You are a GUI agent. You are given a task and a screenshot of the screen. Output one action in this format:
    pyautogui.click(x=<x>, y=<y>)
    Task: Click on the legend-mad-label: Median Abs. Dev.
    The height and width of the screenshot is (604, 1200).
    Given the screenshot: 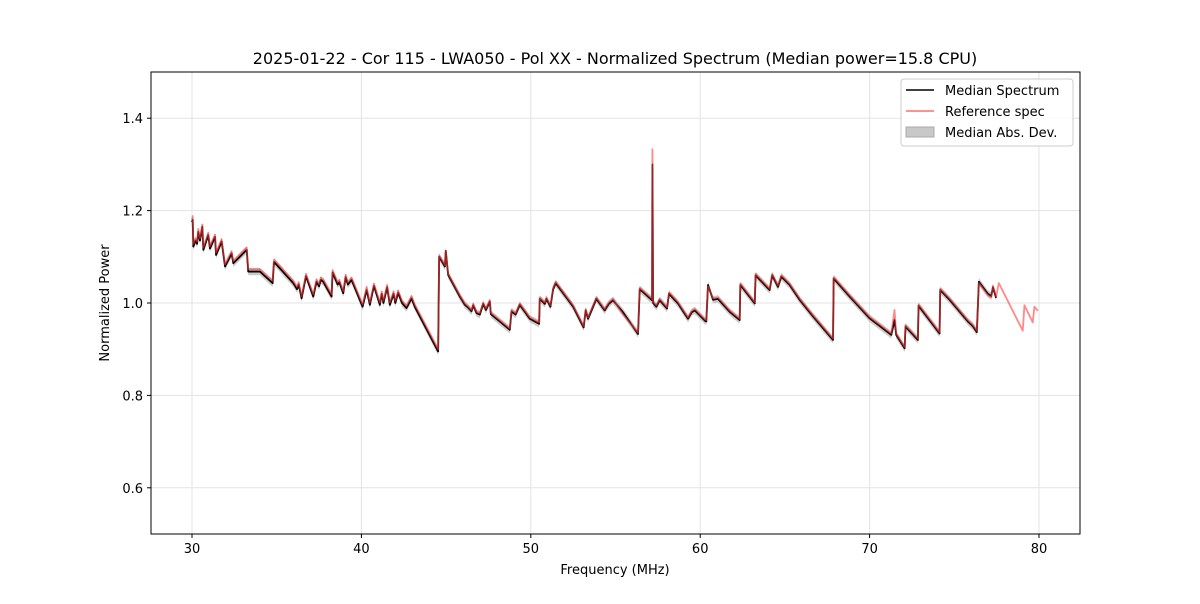 What is the action you would take?
    pyautogui.click(x=1001, y=133)
    